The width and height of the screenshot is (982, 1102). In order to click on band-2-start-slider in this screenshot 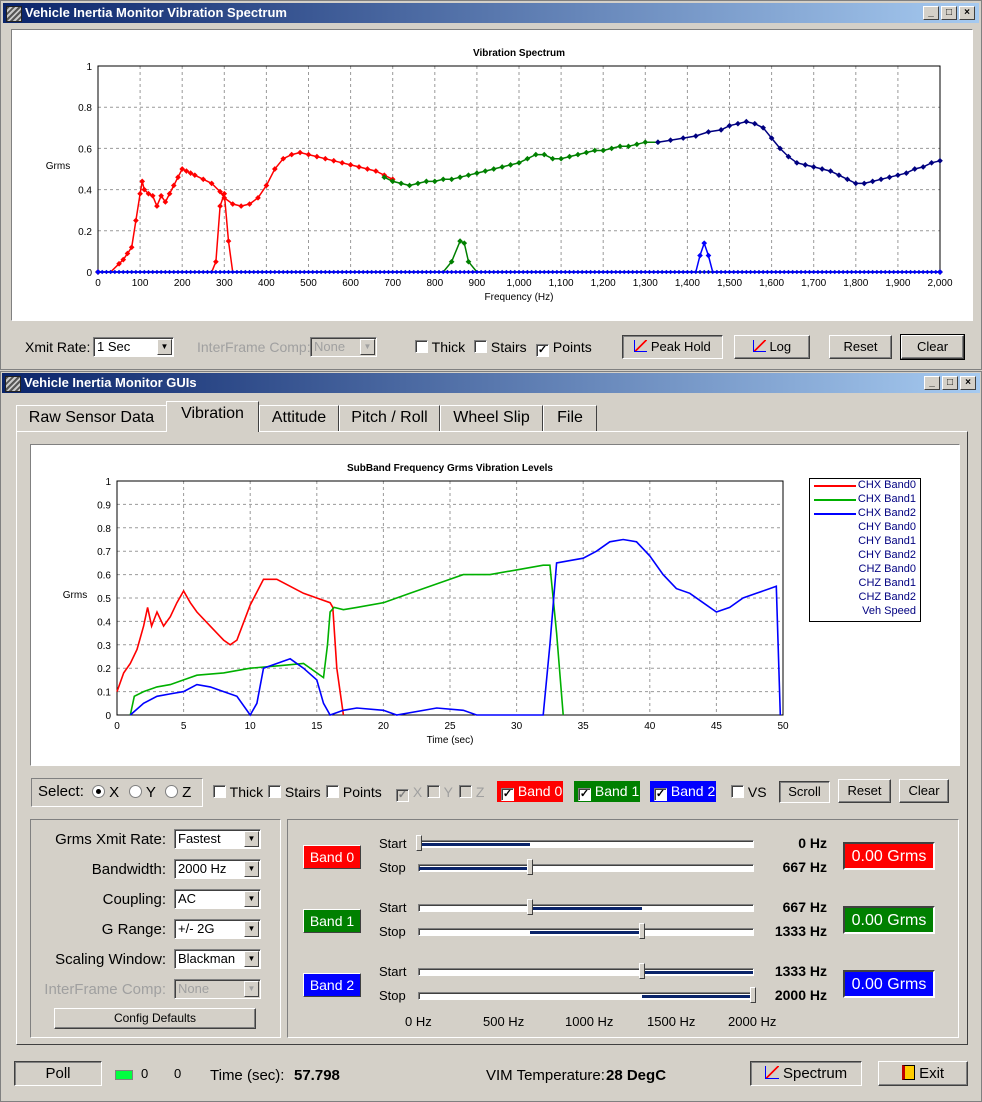, I will do `click(586, 971)`.